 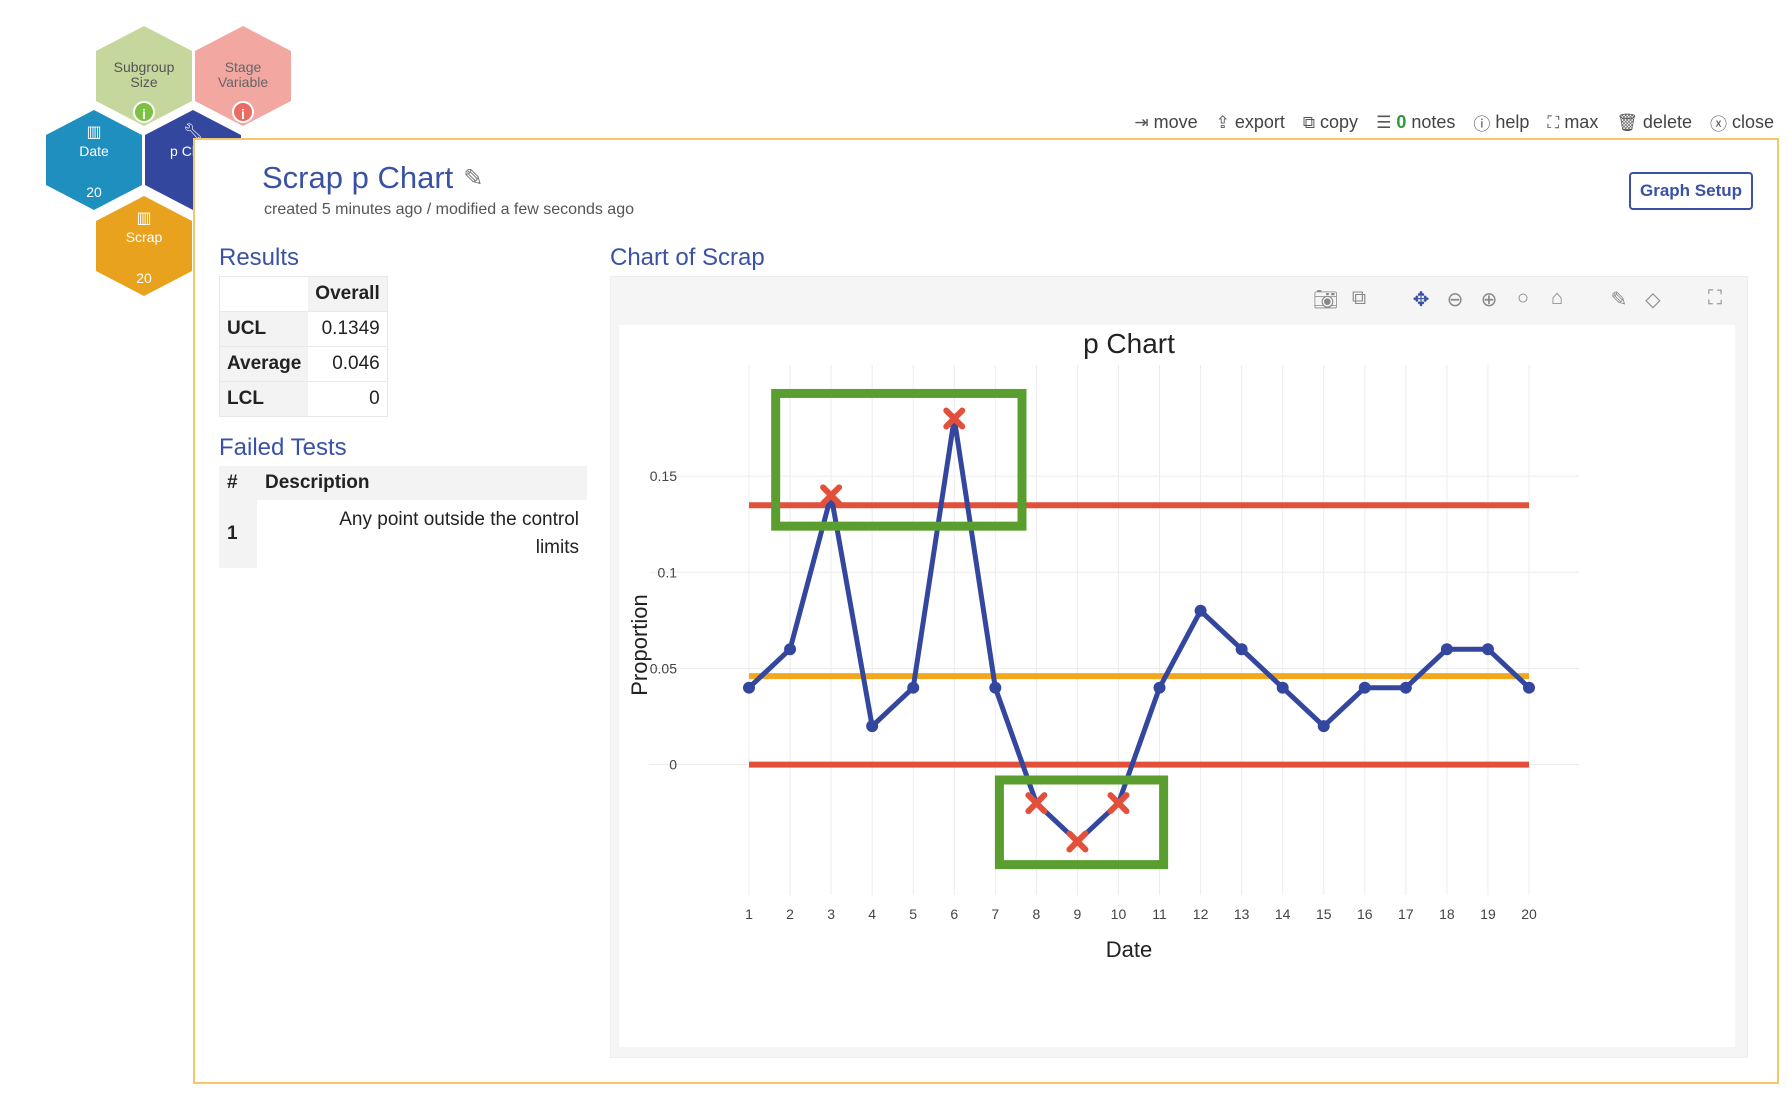 I want to click on graph-setup-button: Graph Setup, so click(x=1691, y=191).